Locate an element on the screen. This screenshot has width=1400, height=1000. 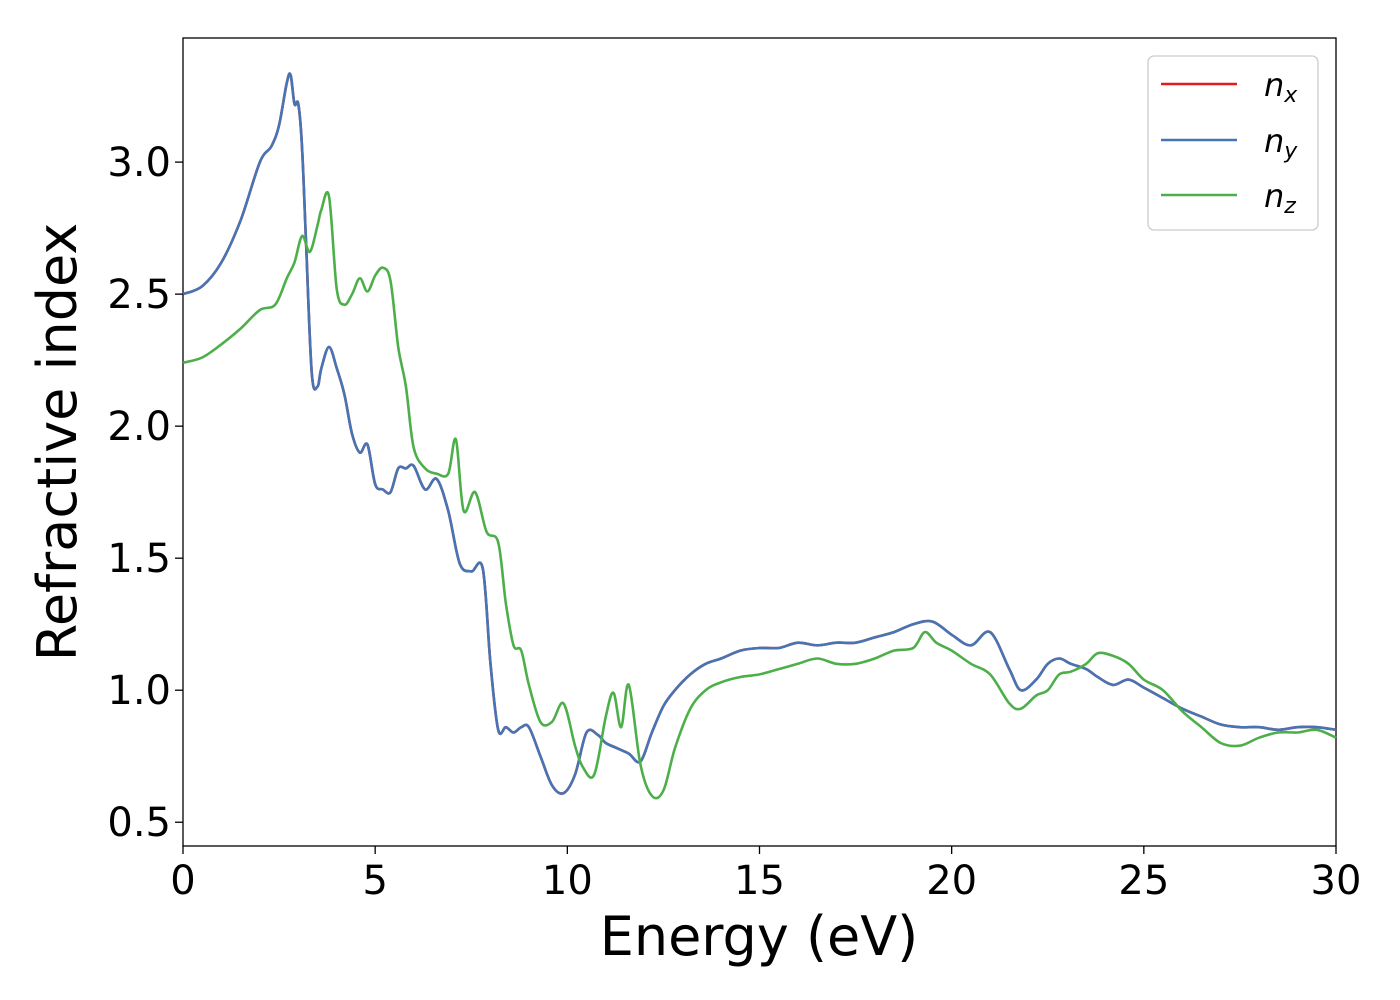
legend-label-nx: nx is located at coordinates (1281, 87).